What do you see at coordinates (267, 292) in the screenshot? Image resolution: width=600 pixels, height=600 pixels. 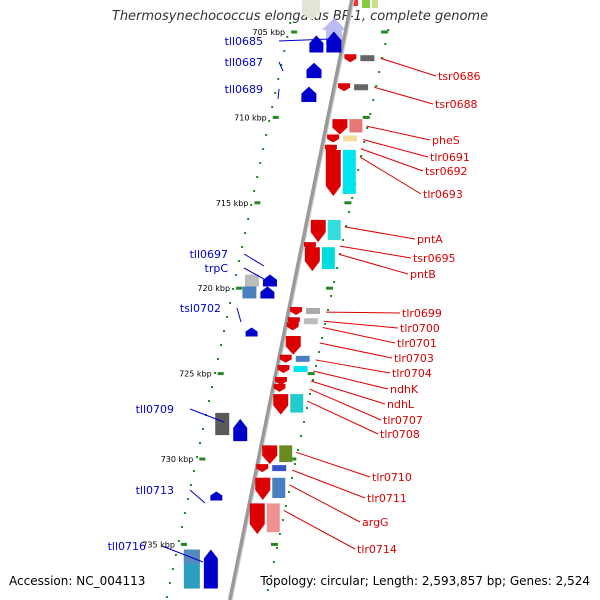 I see `gene-trpC` at bounding box center [267, 292].